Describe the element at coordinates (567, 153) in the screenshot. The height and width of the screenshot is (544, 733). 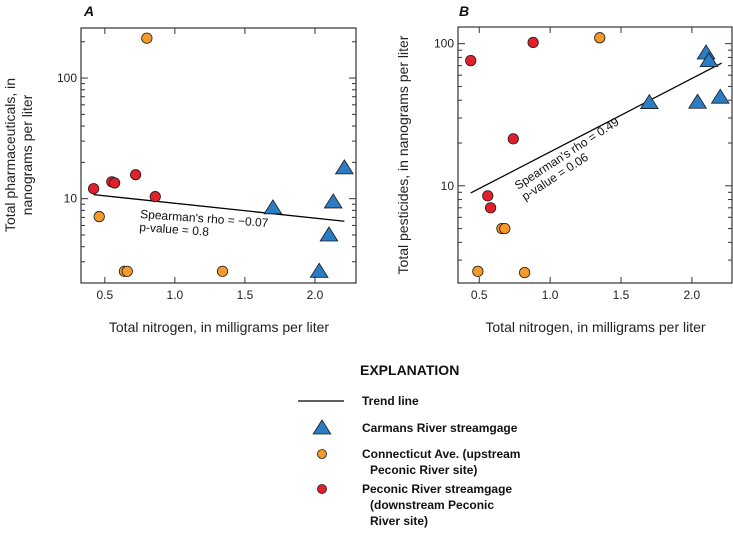
I see `spearman-rho-label: Spearman's rho = 0.49` at that location.